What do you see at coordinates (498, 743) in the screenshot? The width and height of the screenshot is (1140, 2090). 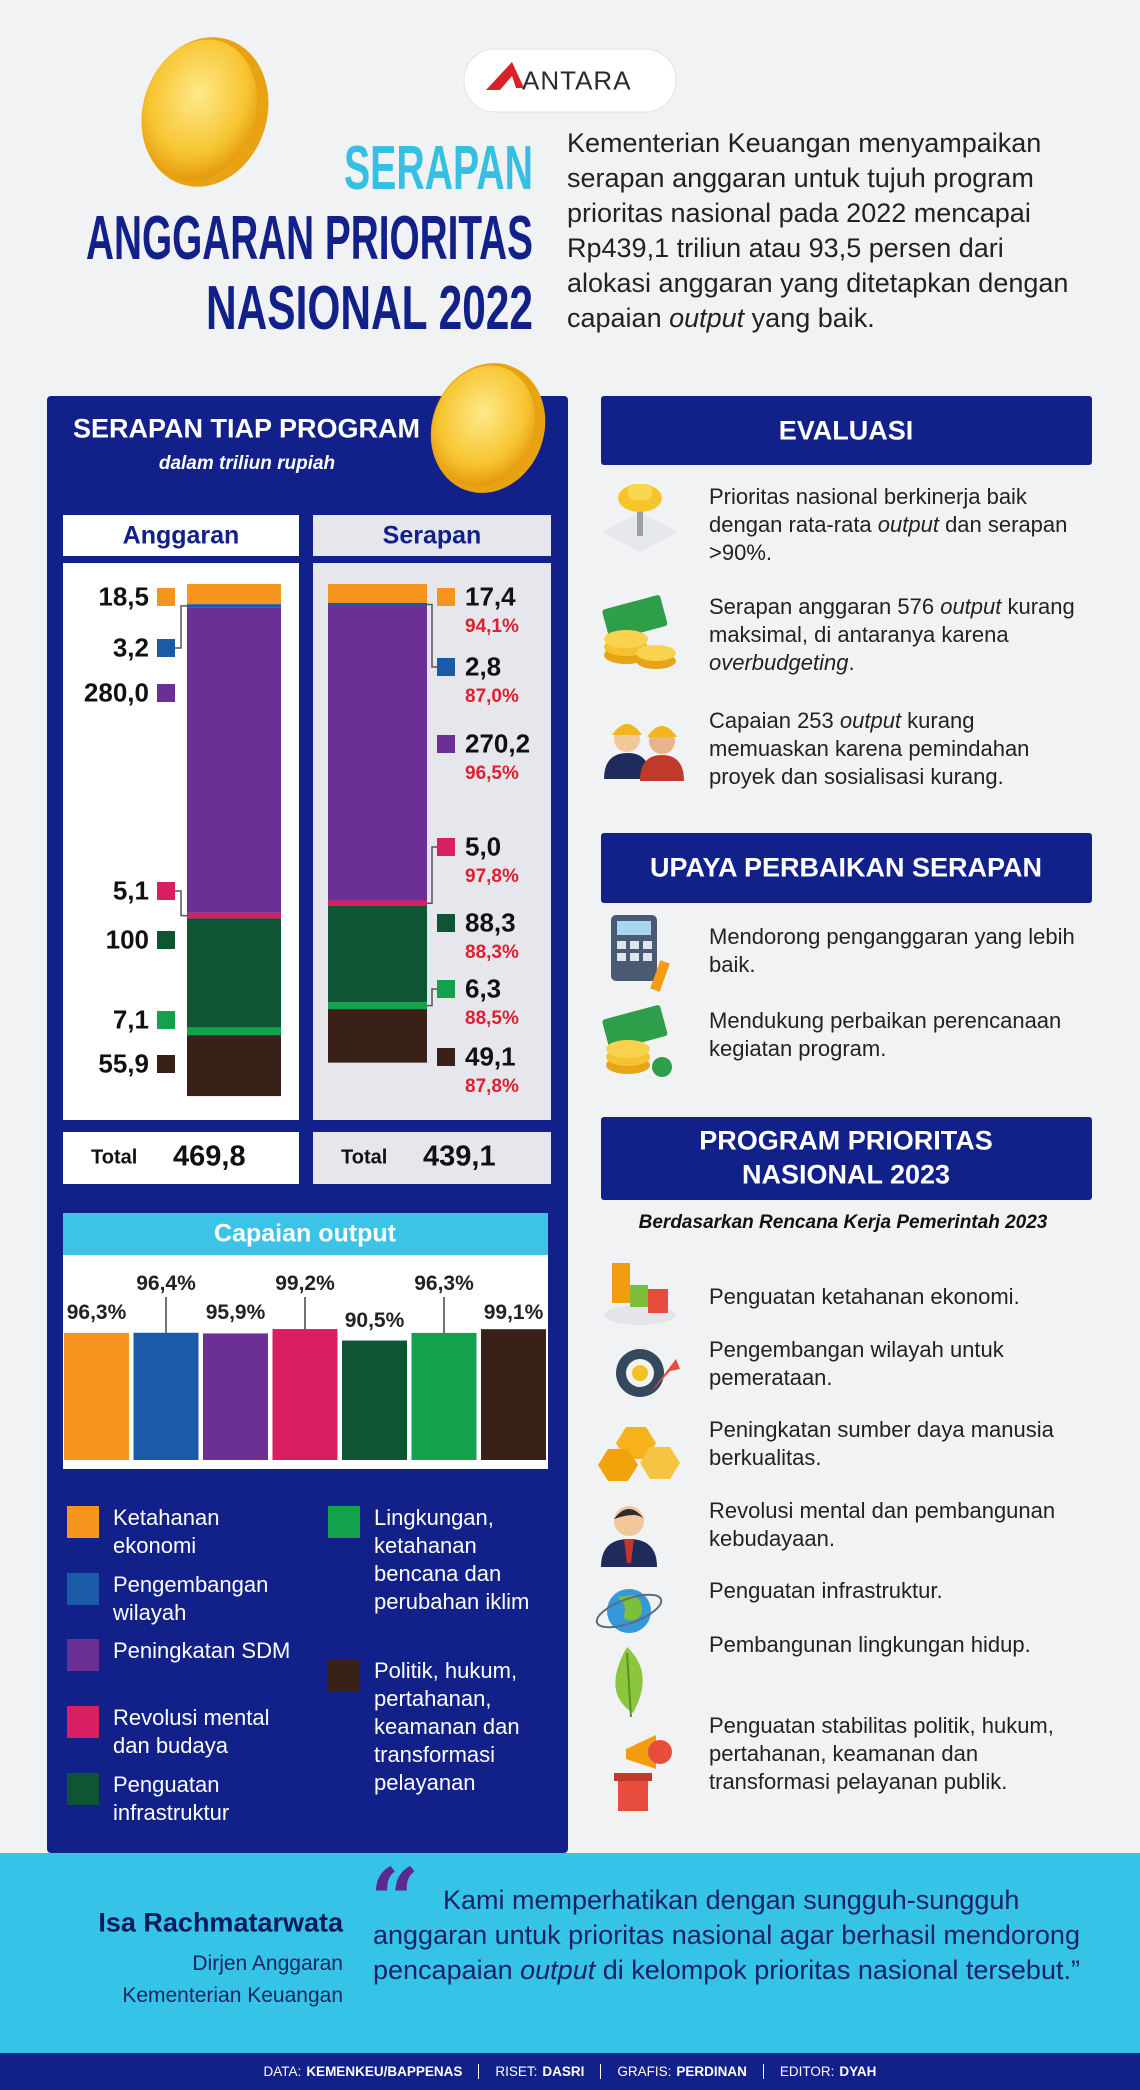 I see `value-label: 270,2` at bounding box center [498, 743].